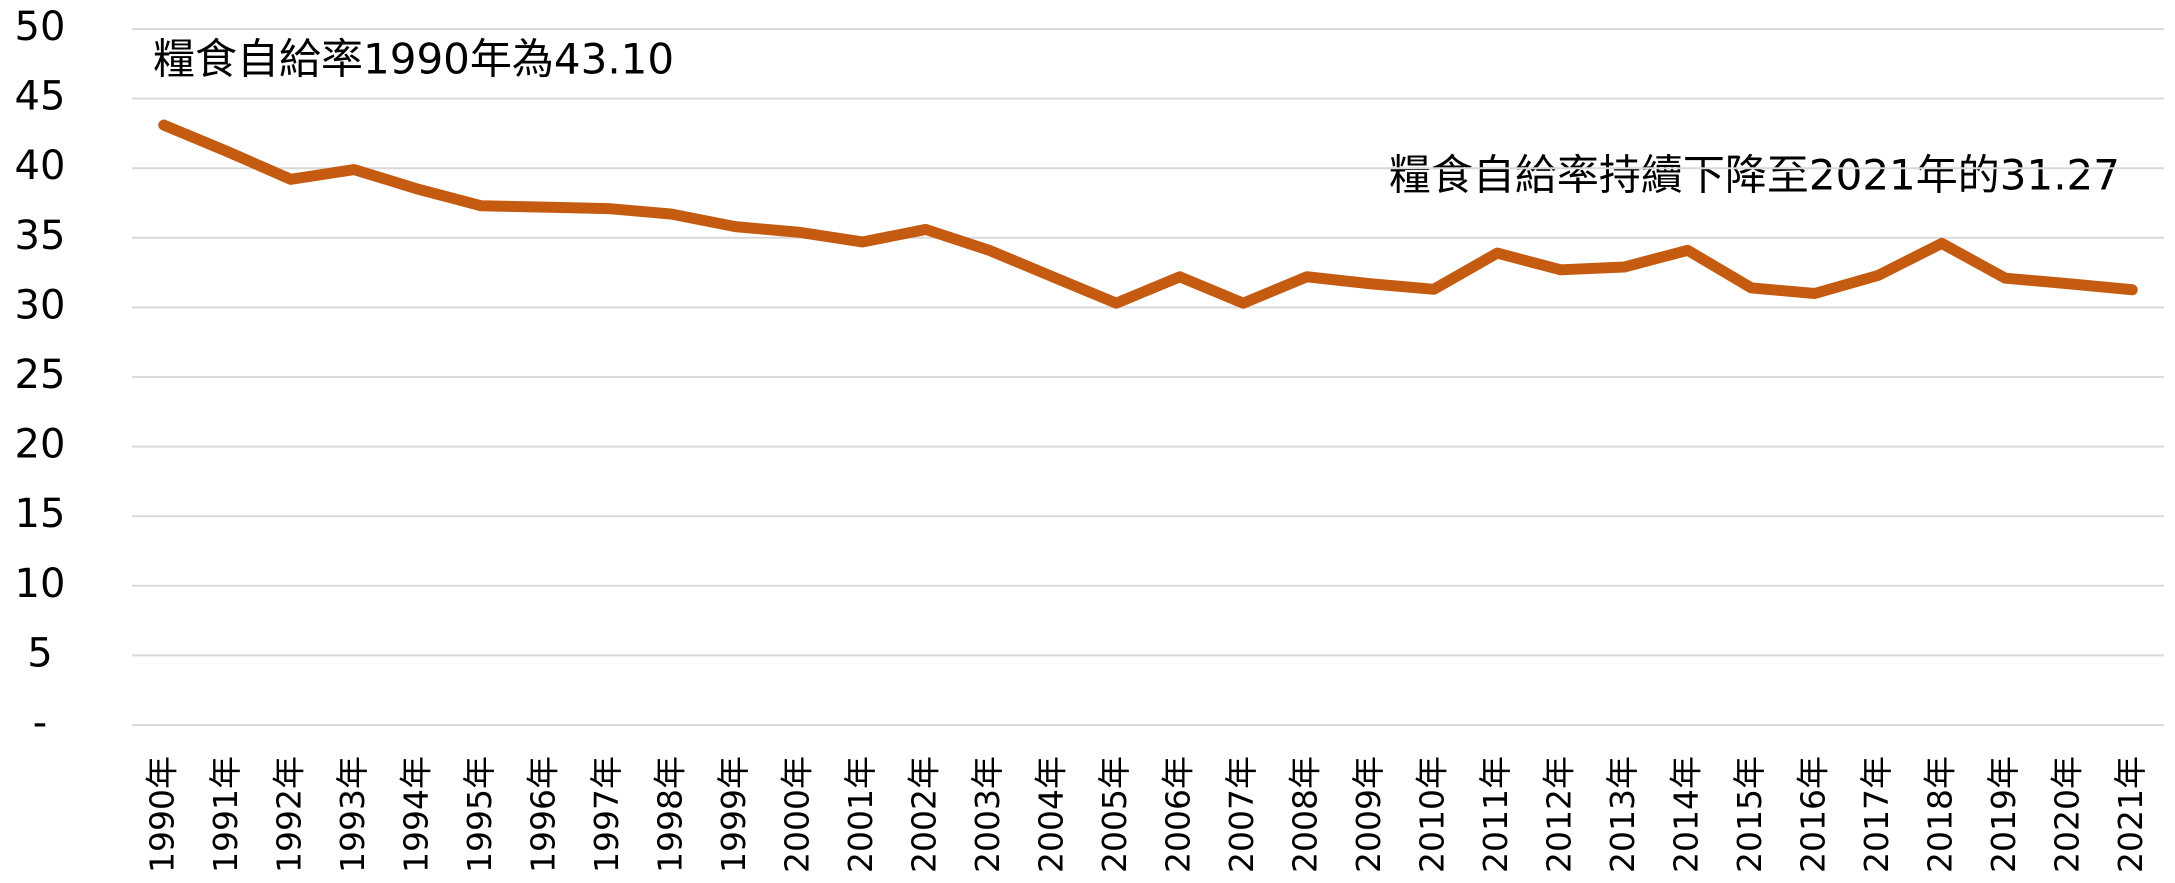 This screenshot has height=883, width=2175. I want to click on x-tick-label: 2016年, so click(1812, 814).